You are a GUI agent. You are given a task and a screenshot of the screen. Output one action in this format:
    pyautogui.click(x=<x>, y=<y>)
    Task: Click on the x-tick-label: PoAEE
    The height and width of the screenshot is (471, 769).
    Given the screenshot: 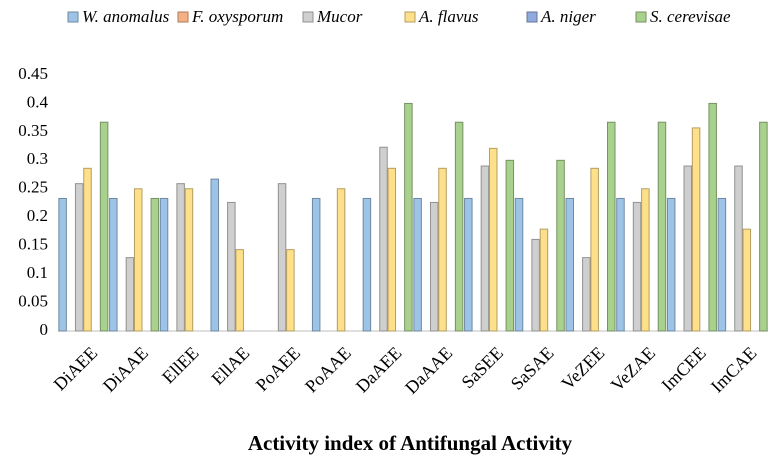 What is the action you would take?
    pyautogui.click(x=278, y=369)
    